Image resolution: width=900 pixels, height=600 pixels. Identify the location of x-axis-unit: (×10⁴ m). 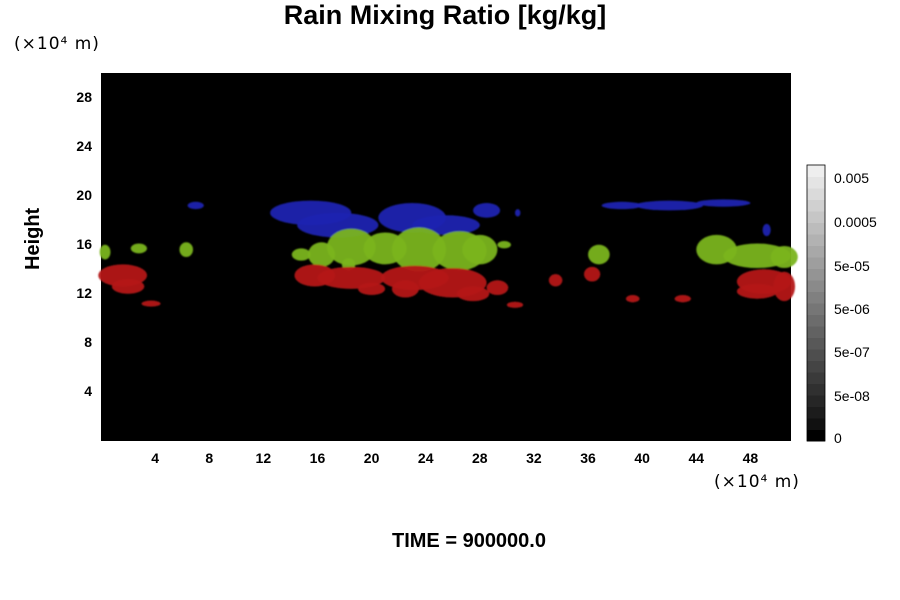
(757, 482).